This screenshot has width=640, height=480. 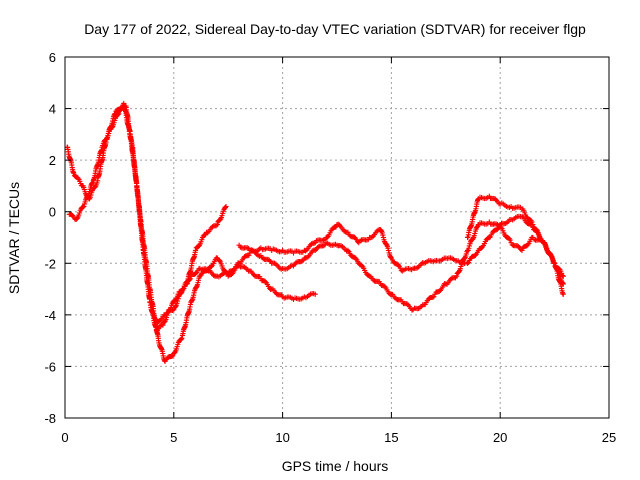 What do you see at coordinates (52, 212) in the screenshot?
I see `y-tick-label: 0` at bounding box center [52, 212].